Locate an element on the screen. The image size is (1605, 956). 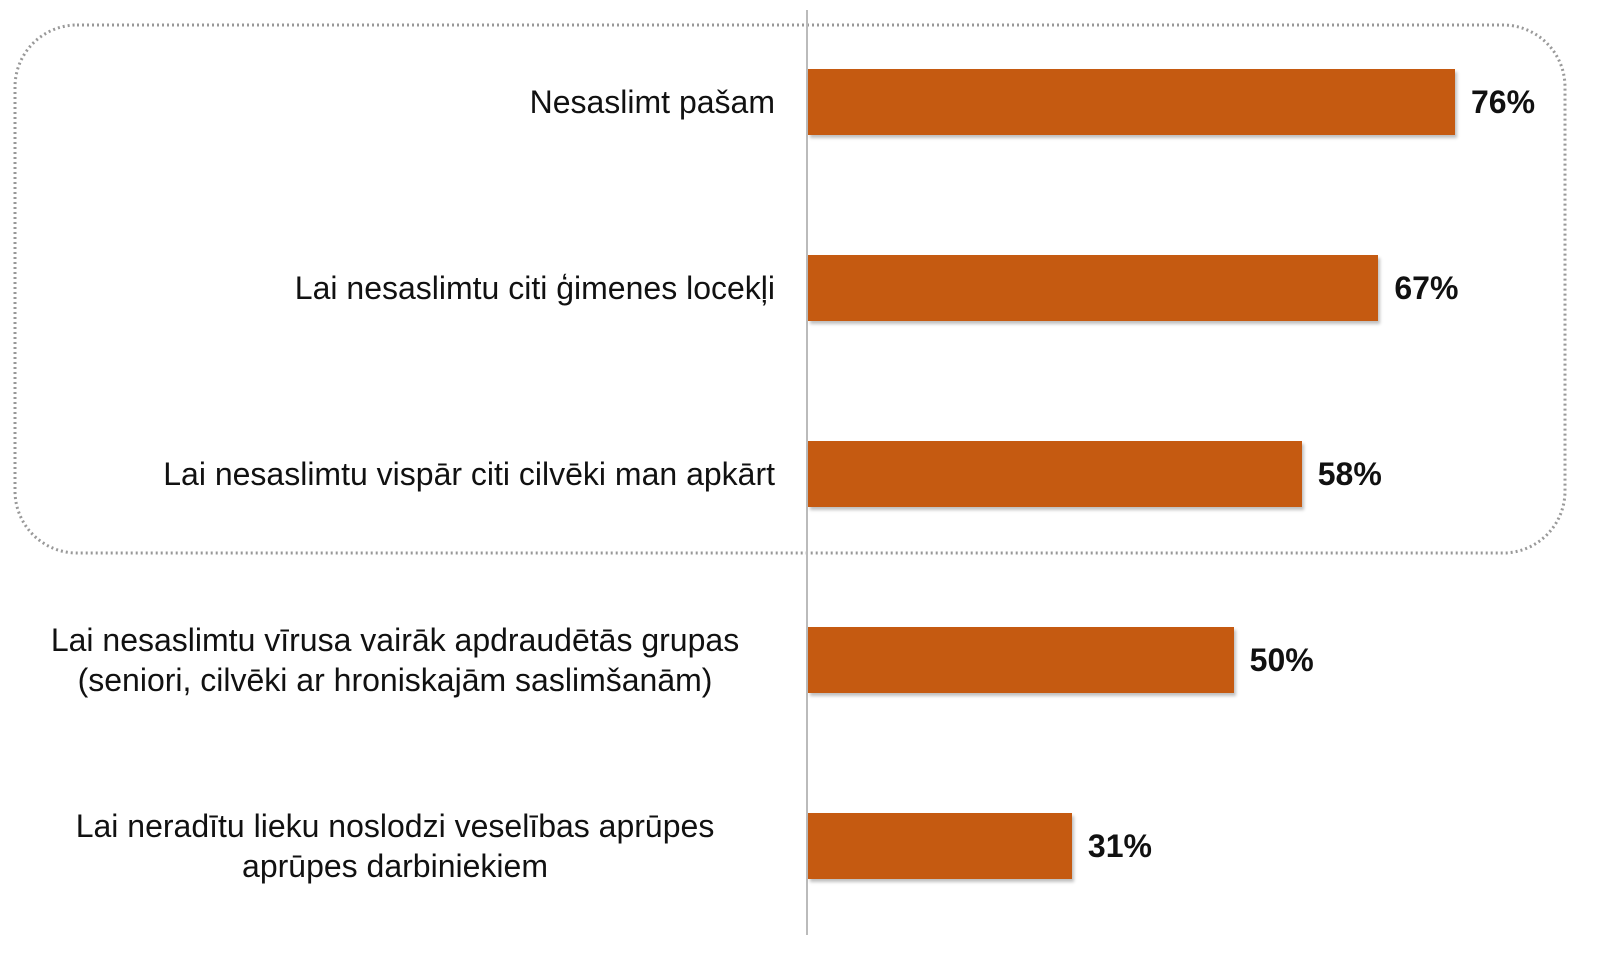
category-label: Nesaslimt pašam is located at coordinates (652, 102).